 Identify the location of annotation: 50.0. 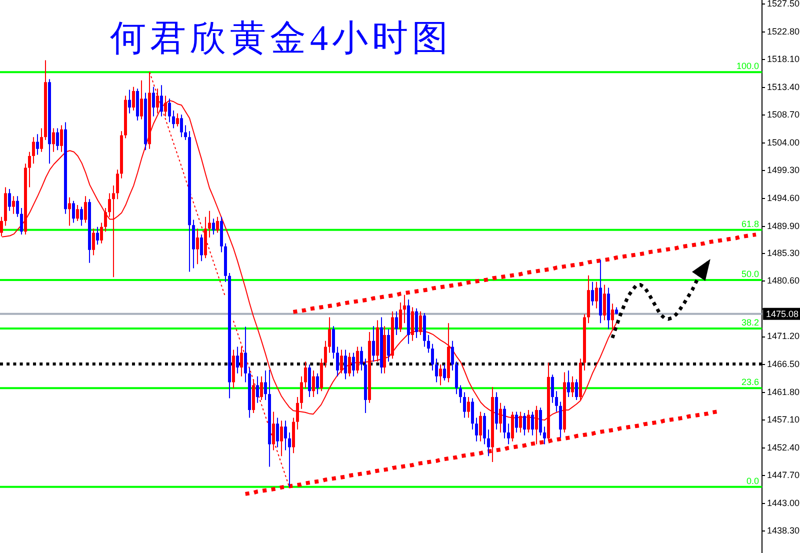
(750, 274).